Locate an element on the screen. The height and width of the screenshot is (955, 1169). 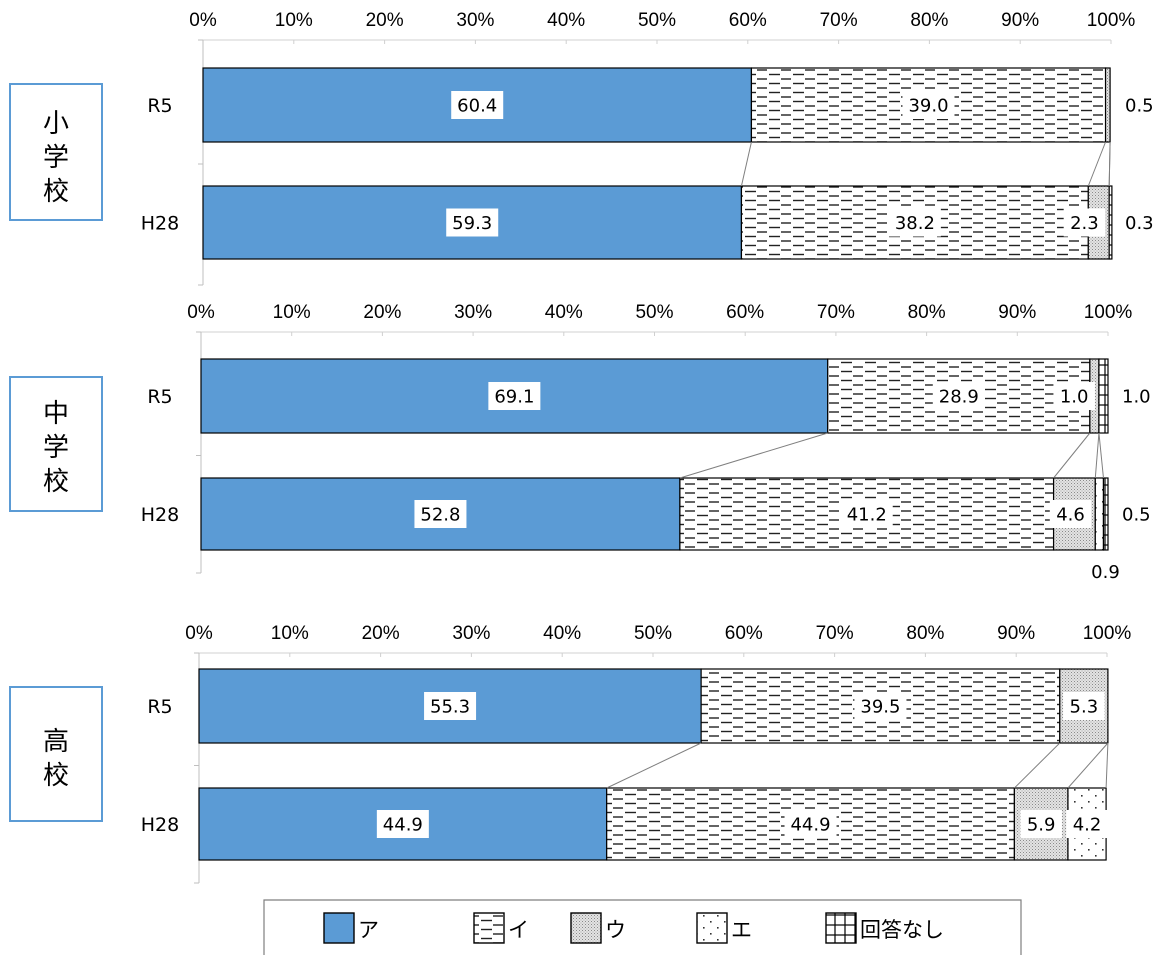
legend-item: ウ is located at coordinates (598, 928).